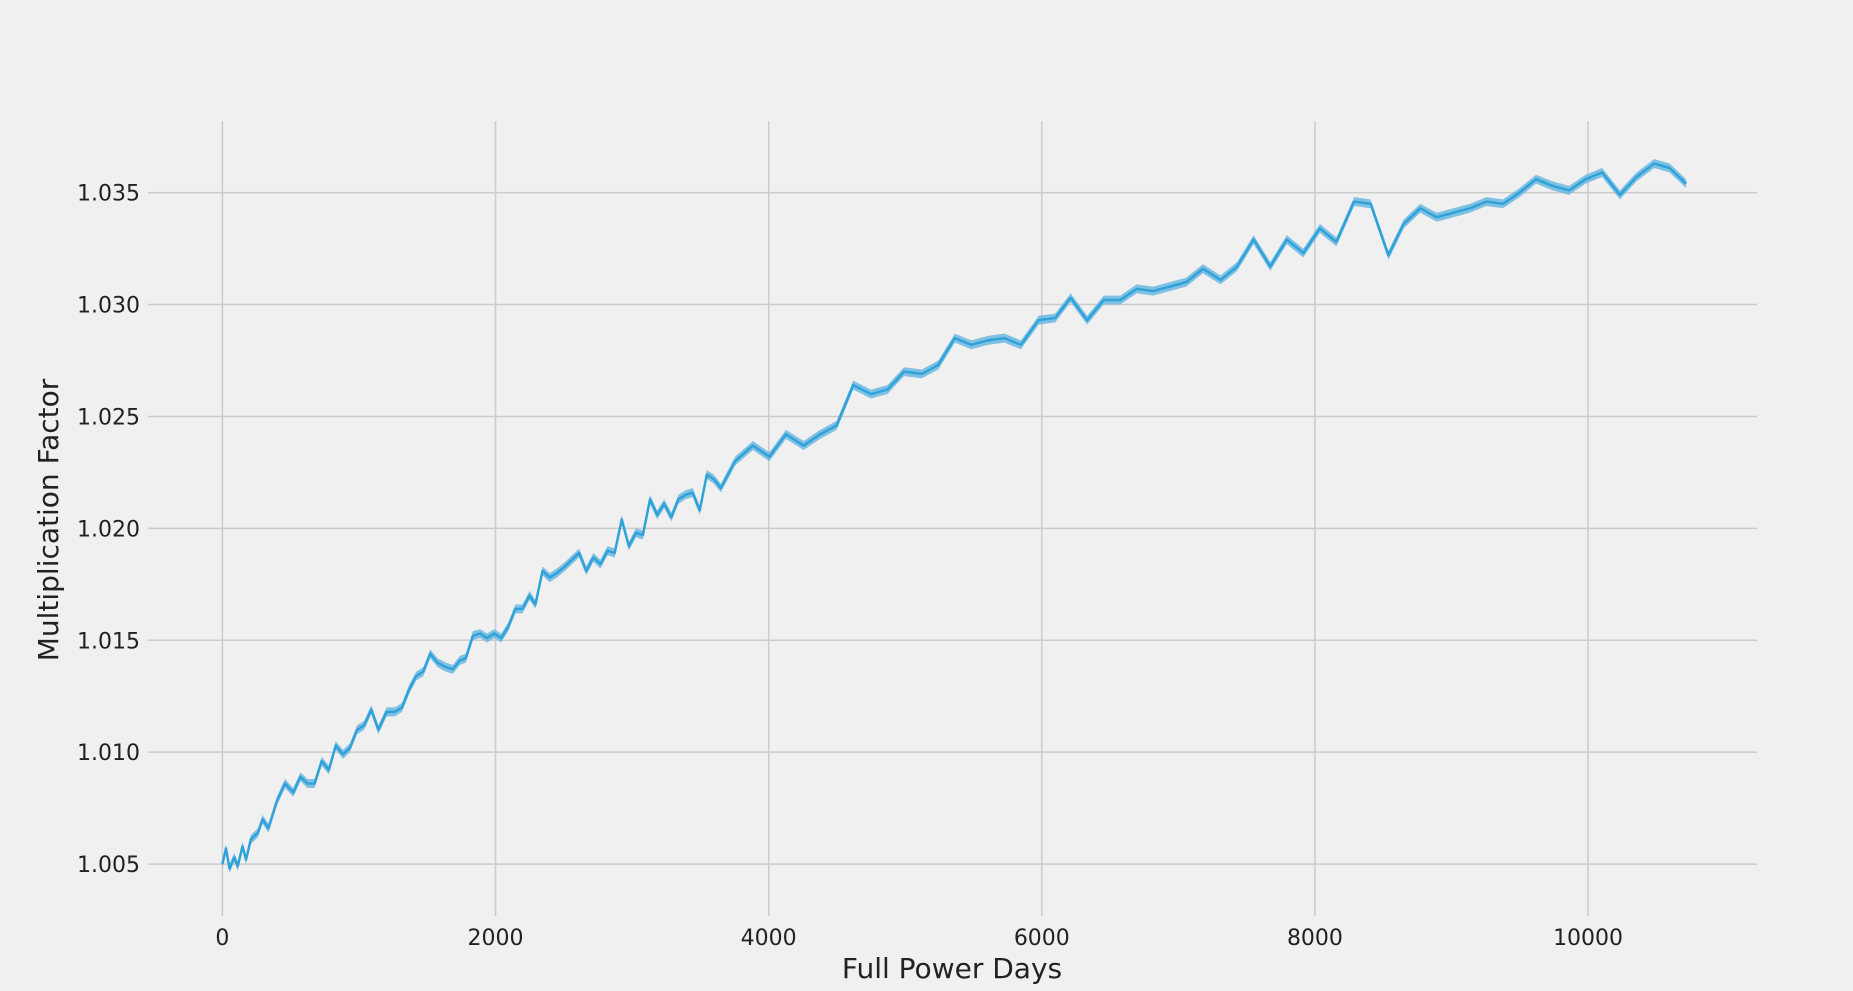 The width and height of the screenshot is (1853, 991). Describe the element at coordinates (952, 968) in the screenshot. I see `x-axis-label: Full Power Days` at that location.